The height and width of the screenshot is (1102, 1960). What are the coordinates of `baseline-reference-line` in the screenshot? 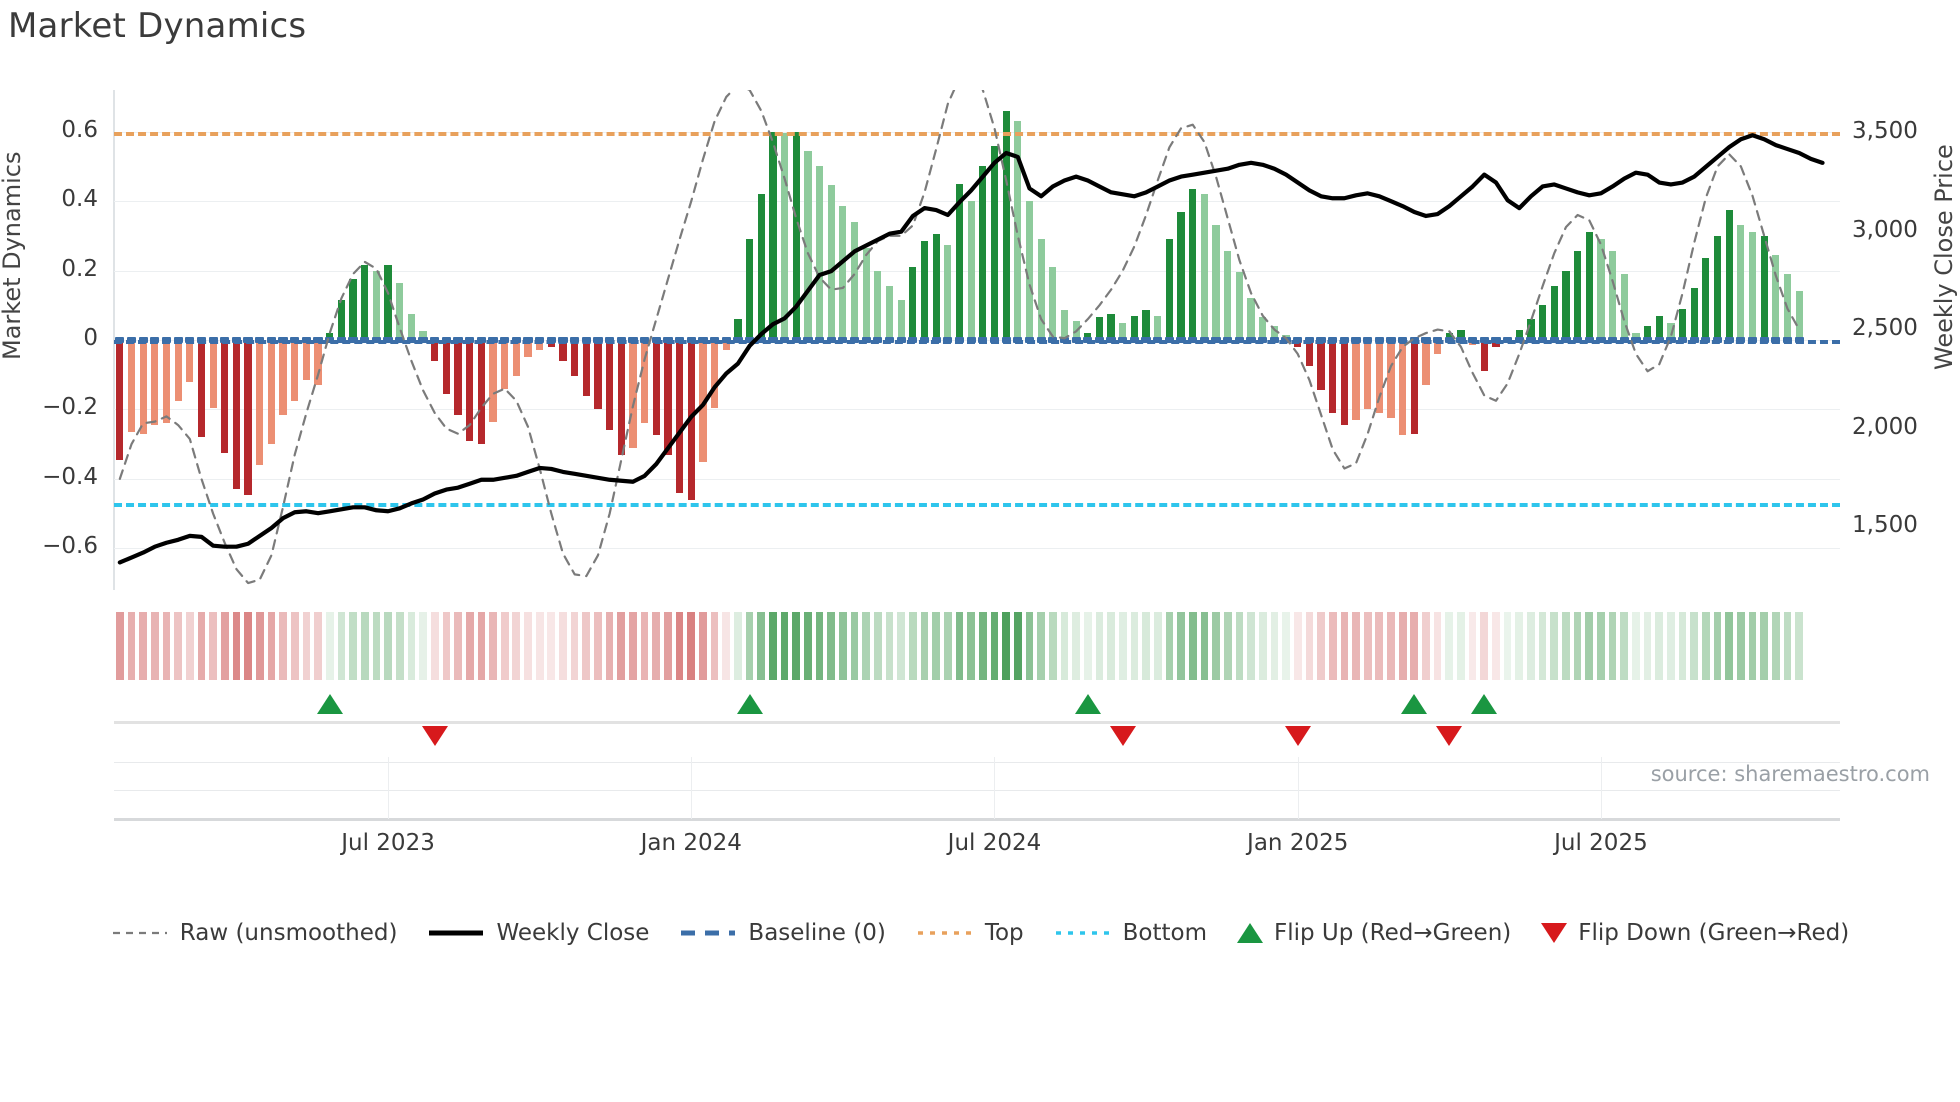 It's located at (977, 342).